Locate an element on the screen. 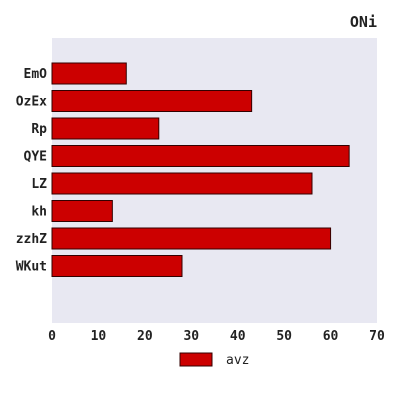  x-tick-label-30: 30 is located at coordinates (191, 336).